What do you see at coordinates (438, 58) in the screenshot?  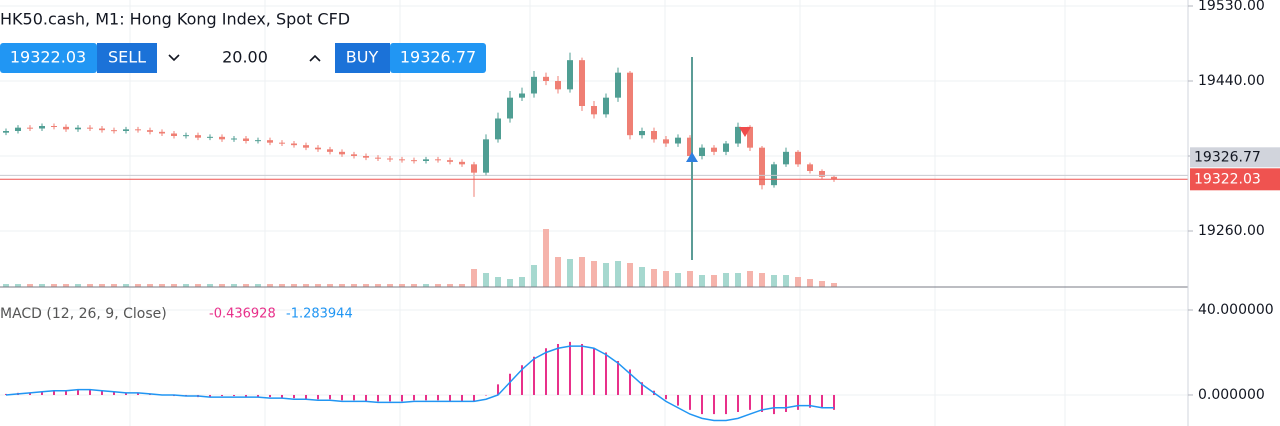 I see `buy-price-button` at bounding box center [438, 58].